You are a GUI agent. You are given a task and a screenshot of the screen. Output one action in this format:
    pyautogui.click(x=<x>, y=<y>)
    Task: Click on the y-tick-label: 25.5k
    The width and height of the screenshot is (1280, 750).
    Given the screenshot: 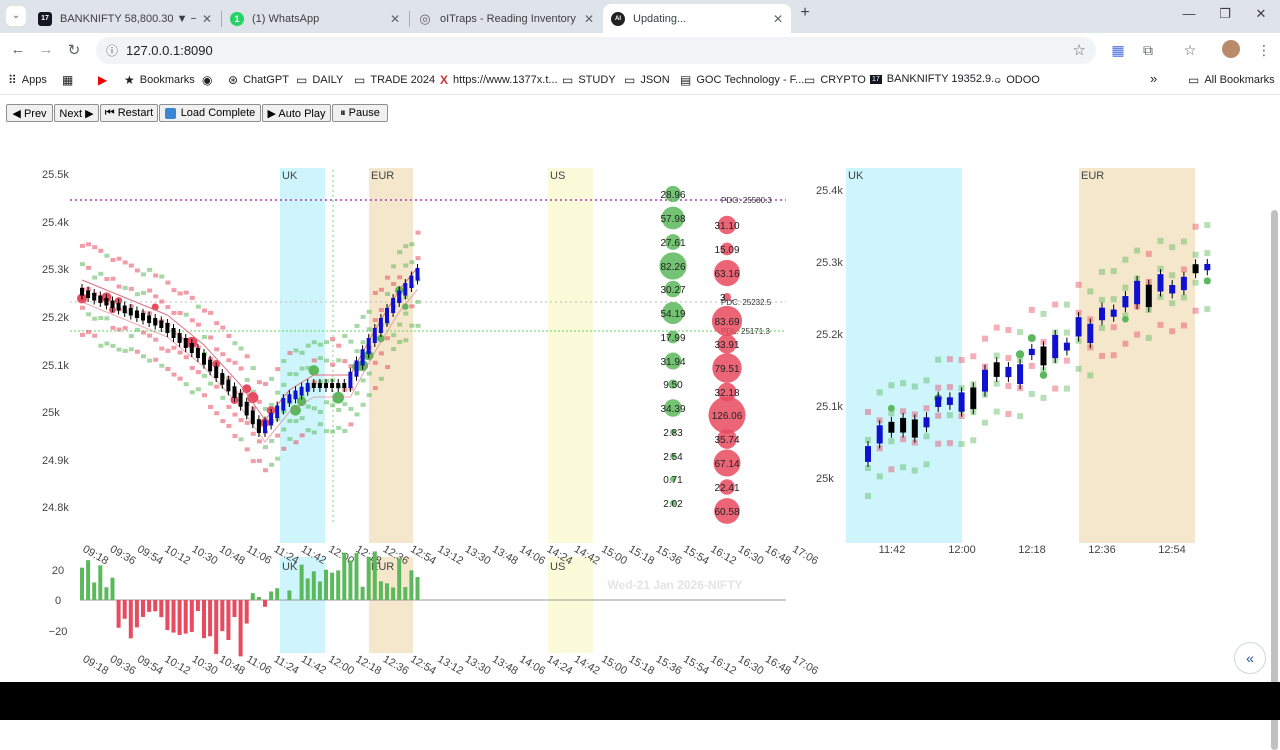 What is the action you would take?
    pyautogui.click(x=55, y=175)
    